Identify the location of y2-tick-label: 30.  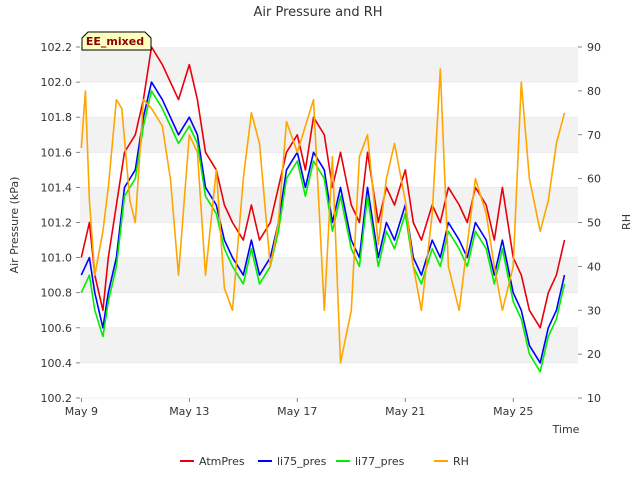
(594, 310).